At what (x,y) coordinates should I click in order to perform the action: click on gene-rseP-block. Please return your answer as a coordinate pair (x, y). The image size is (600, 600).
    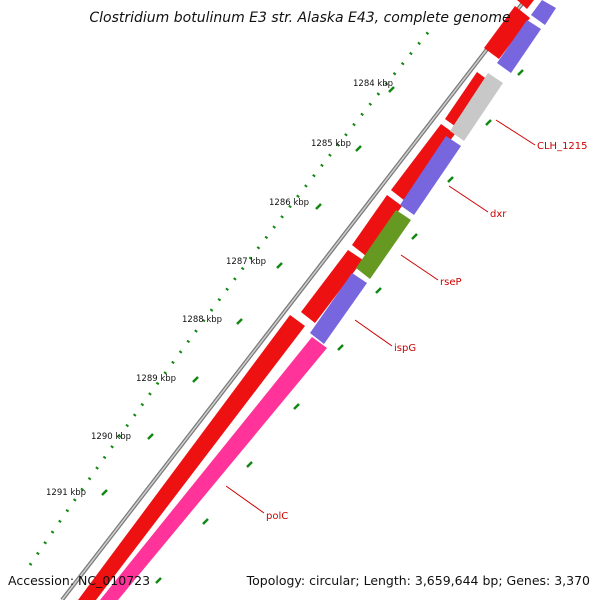
    Looking at the image, I should click on (383, 244).